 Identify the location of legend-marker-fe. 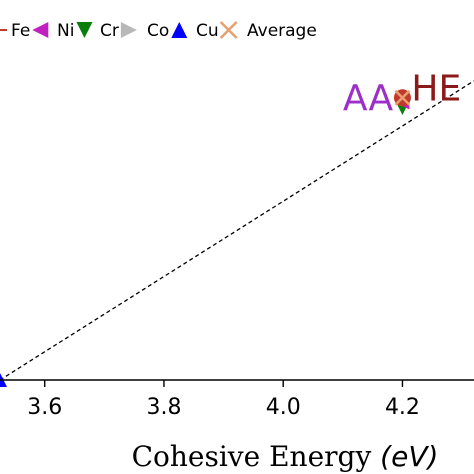
(40, 30).